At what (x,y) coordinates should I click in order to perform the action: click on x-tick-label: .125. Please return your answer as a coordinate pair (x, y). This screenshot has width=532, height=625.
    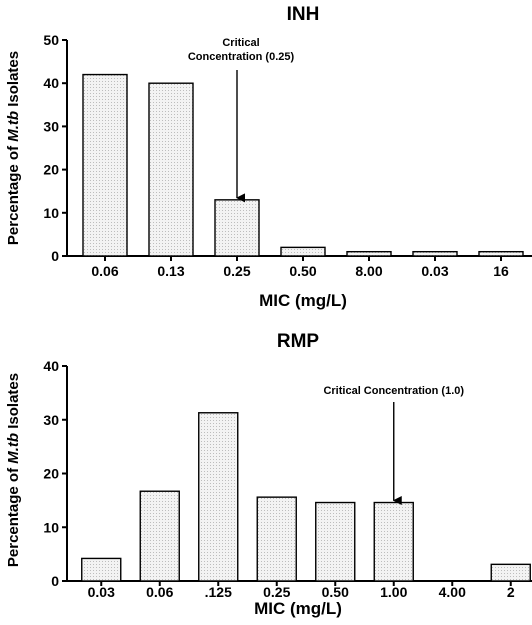
    Looking at the image, I should click on (218, 592).